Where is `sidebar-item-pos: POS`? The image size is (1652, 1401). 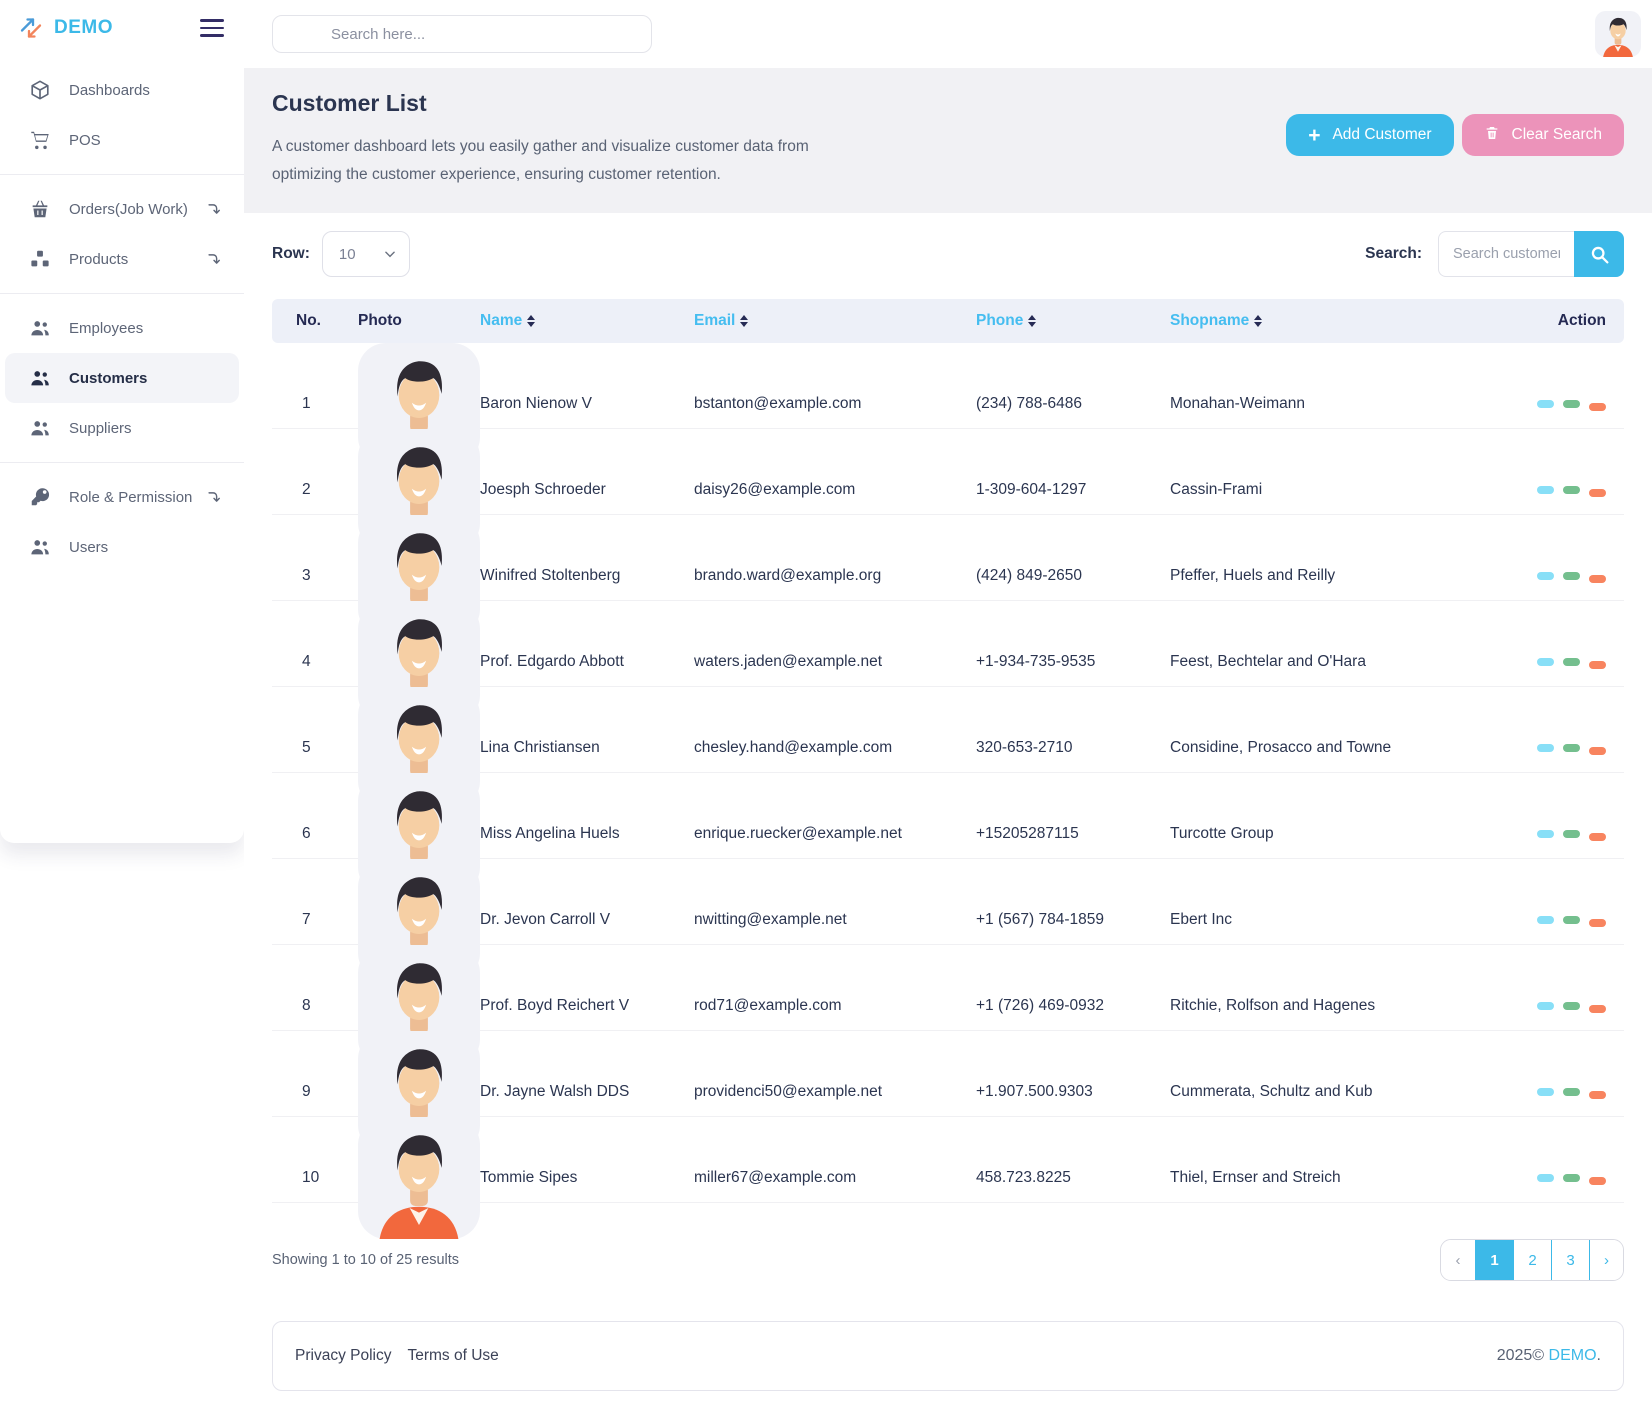
sidebar-item-pos: POS is located at coordinates (122, 140).